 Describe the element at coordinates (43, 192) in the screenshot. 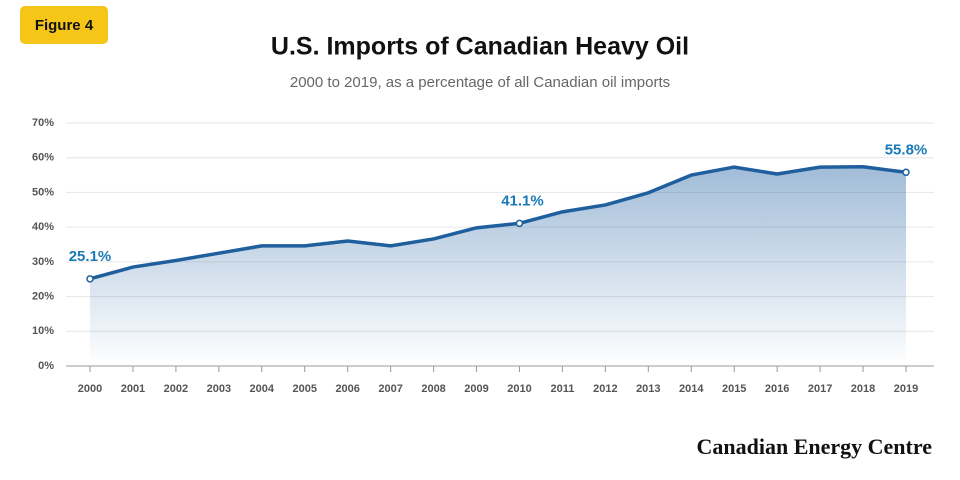

I see `y-tick-label: 50%` at that location.